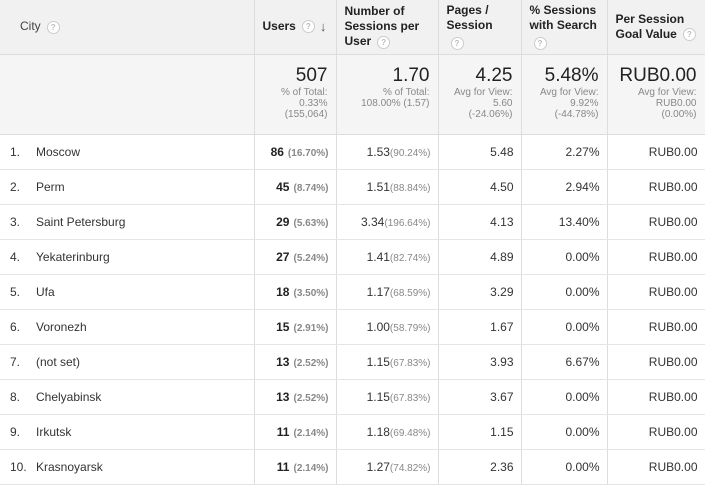  Describe the element at coordinates (564, 152) in the screenshot. I see `sessions-search-cell: 2.27%` at that location.